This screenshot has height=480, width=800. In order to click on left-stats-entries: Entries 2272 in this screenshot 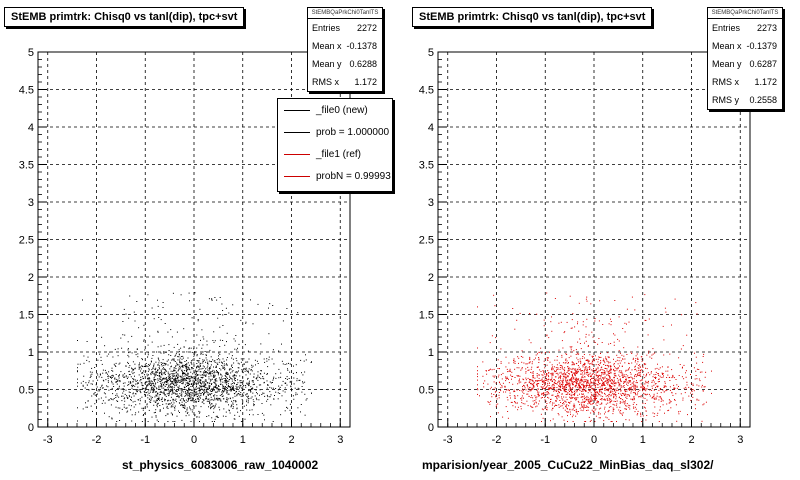, I will do `click(344, 28)`.